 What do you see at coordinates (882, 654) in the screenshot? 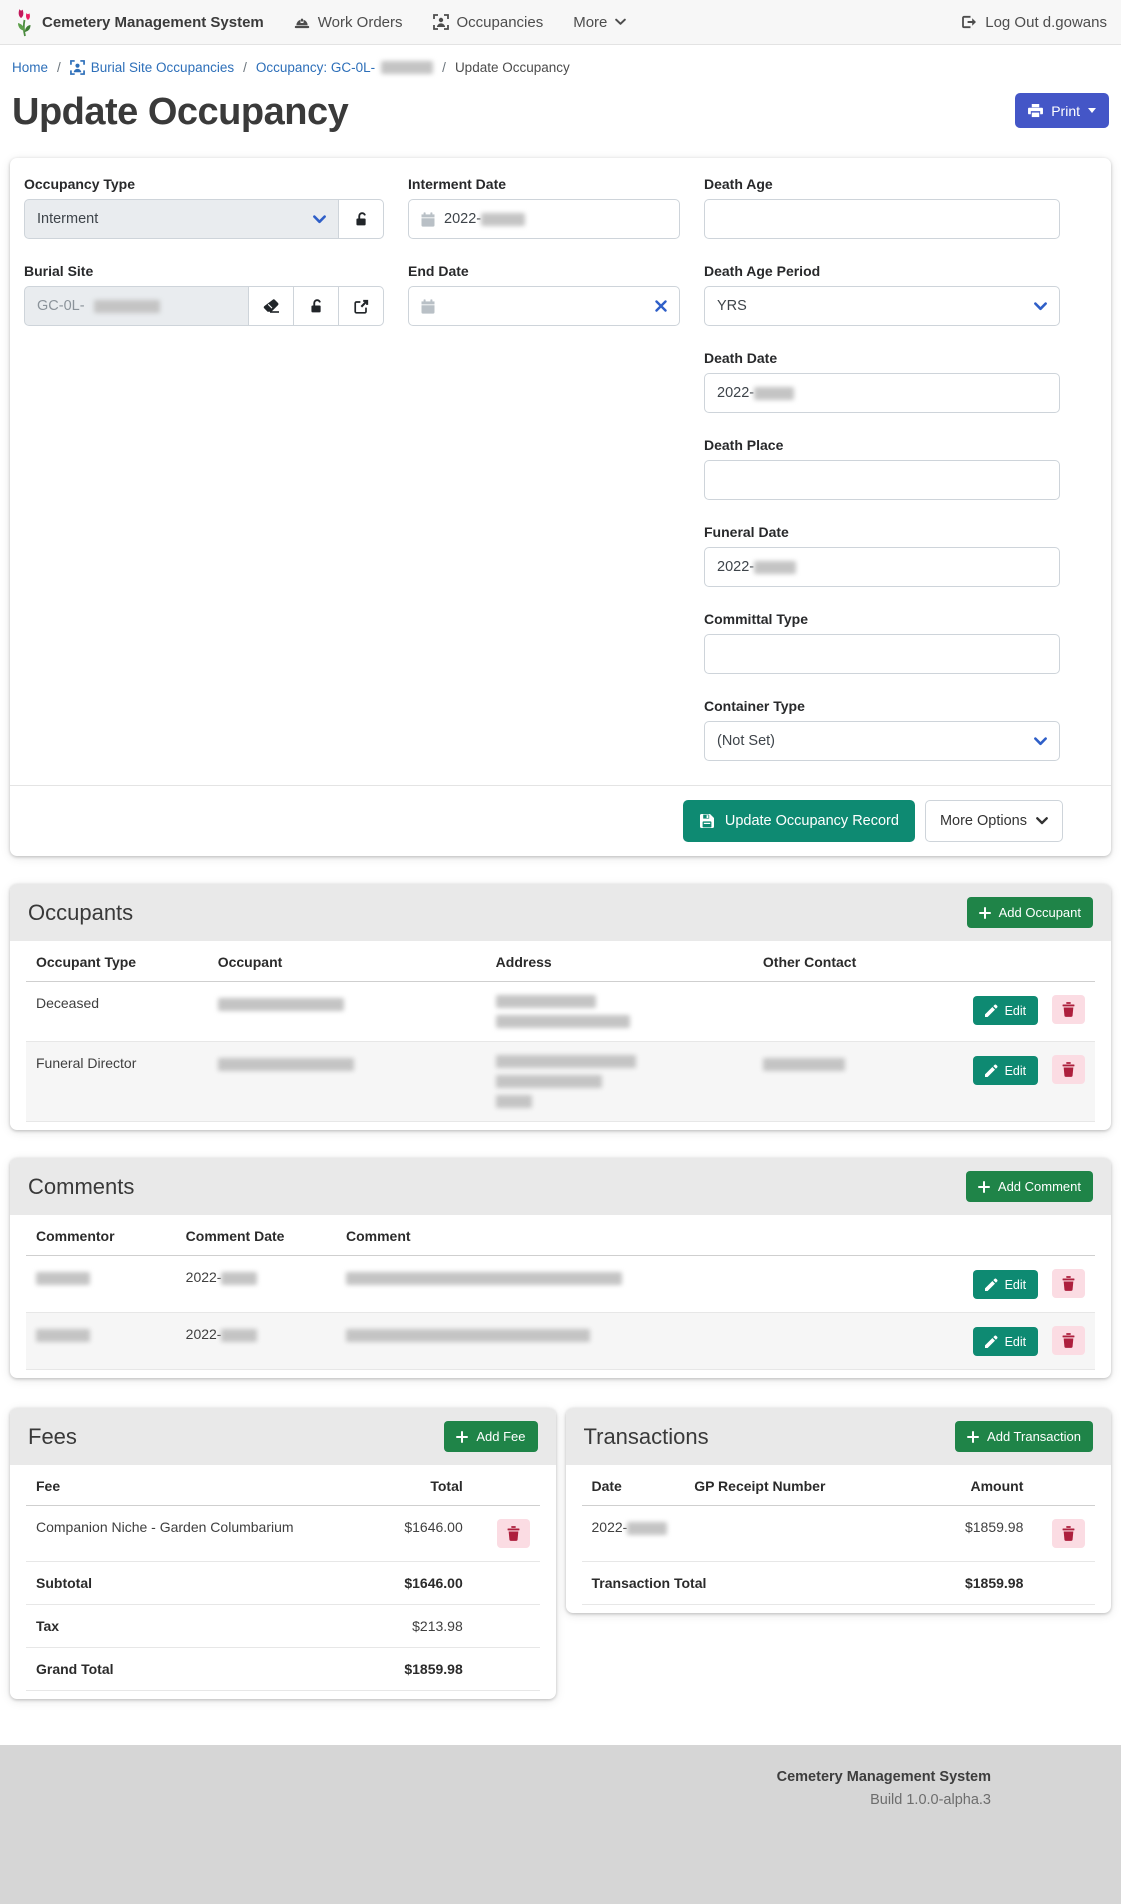
I see `committal-type-input` at bounding box center [882, 654].